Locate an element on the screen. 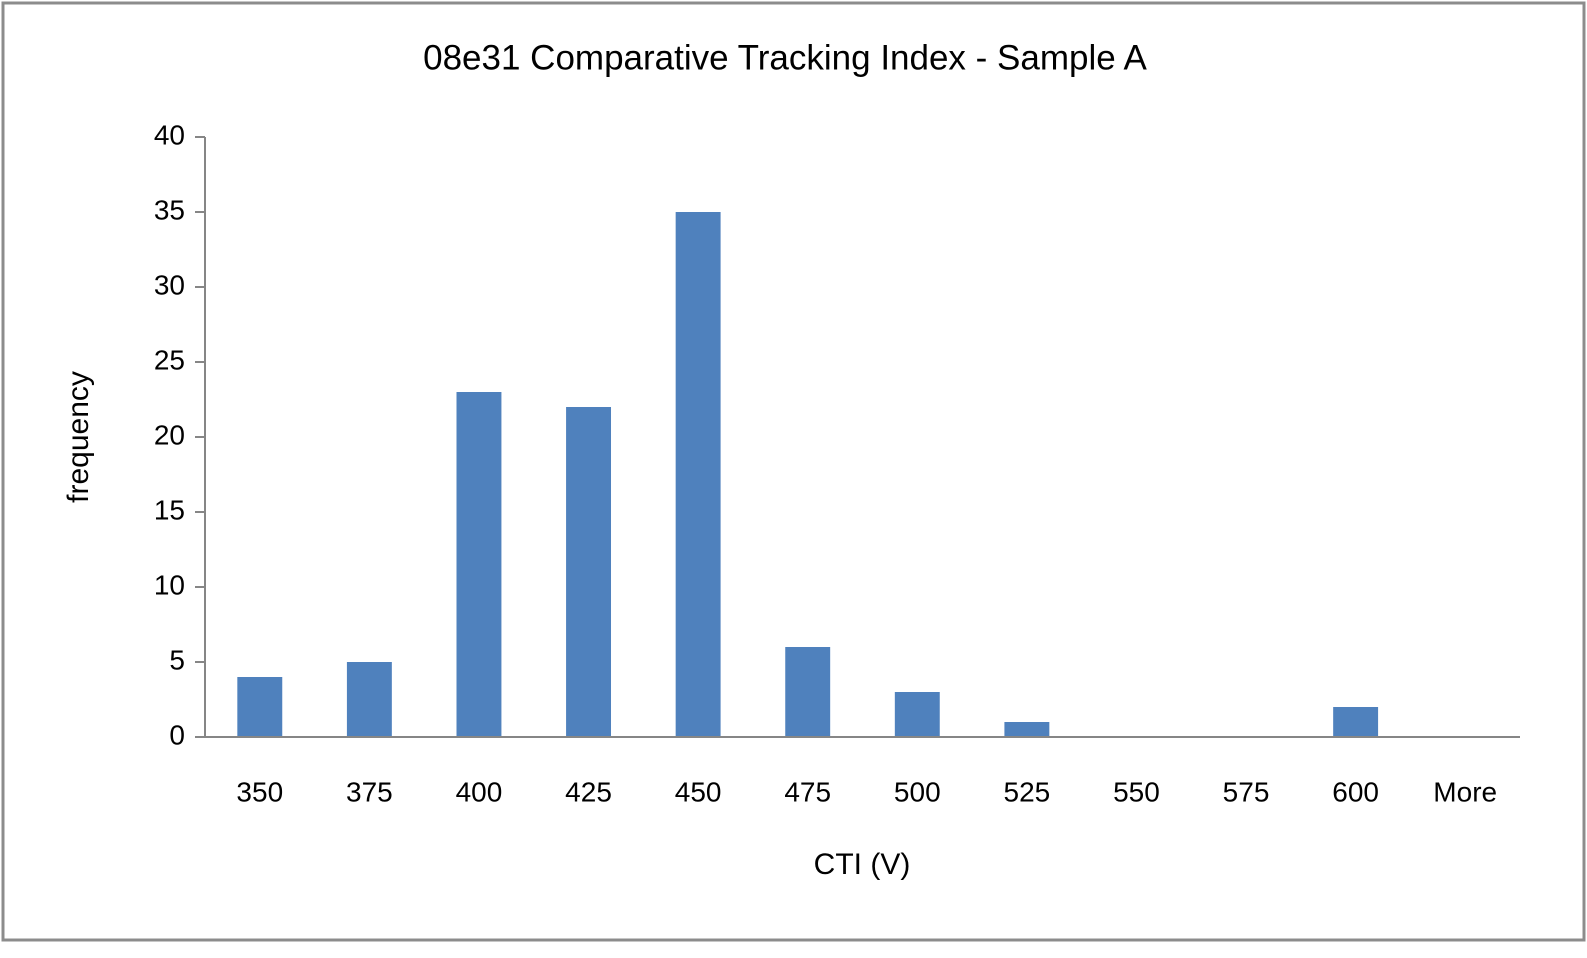 This screenshot has width=1587, height=958. x-tick-label: 575 is located at coordinates (1246, 791).